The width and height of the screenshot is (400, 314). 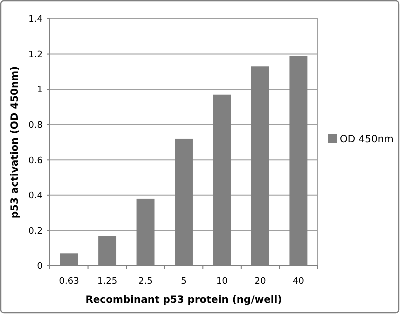 I want to click on y-tick-label: 0.8, so click(x=36, y=126).